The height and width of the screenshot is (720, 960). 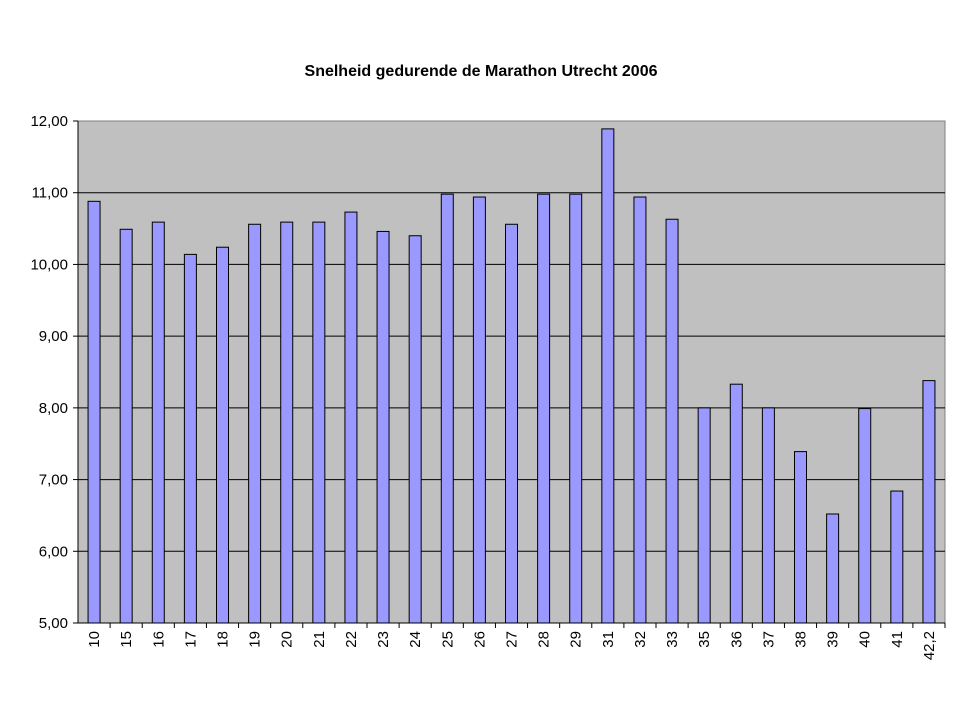 I want to click on x-tick-label: 16, so click(x=158, y=639).